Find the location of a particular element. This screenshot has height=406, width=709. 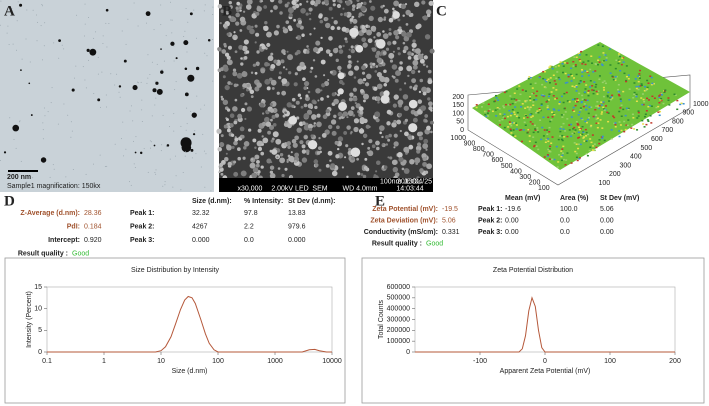

cell: 0.000 is located at coordinates (297, 240).